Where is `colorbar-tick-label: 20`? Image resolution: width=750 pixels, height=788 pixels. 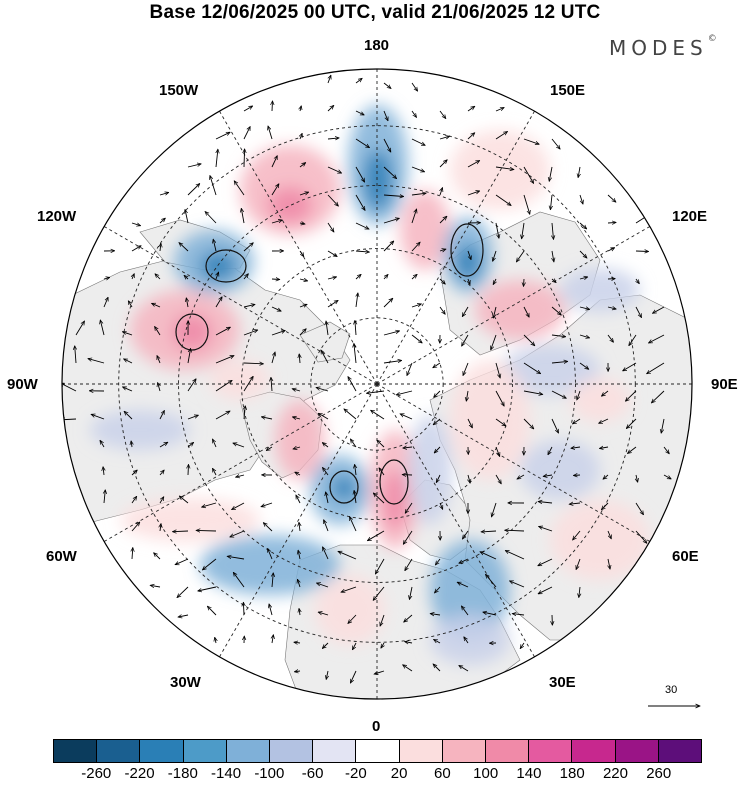 colorbar-tick-label: 20 is located at coordinates (399, 773).